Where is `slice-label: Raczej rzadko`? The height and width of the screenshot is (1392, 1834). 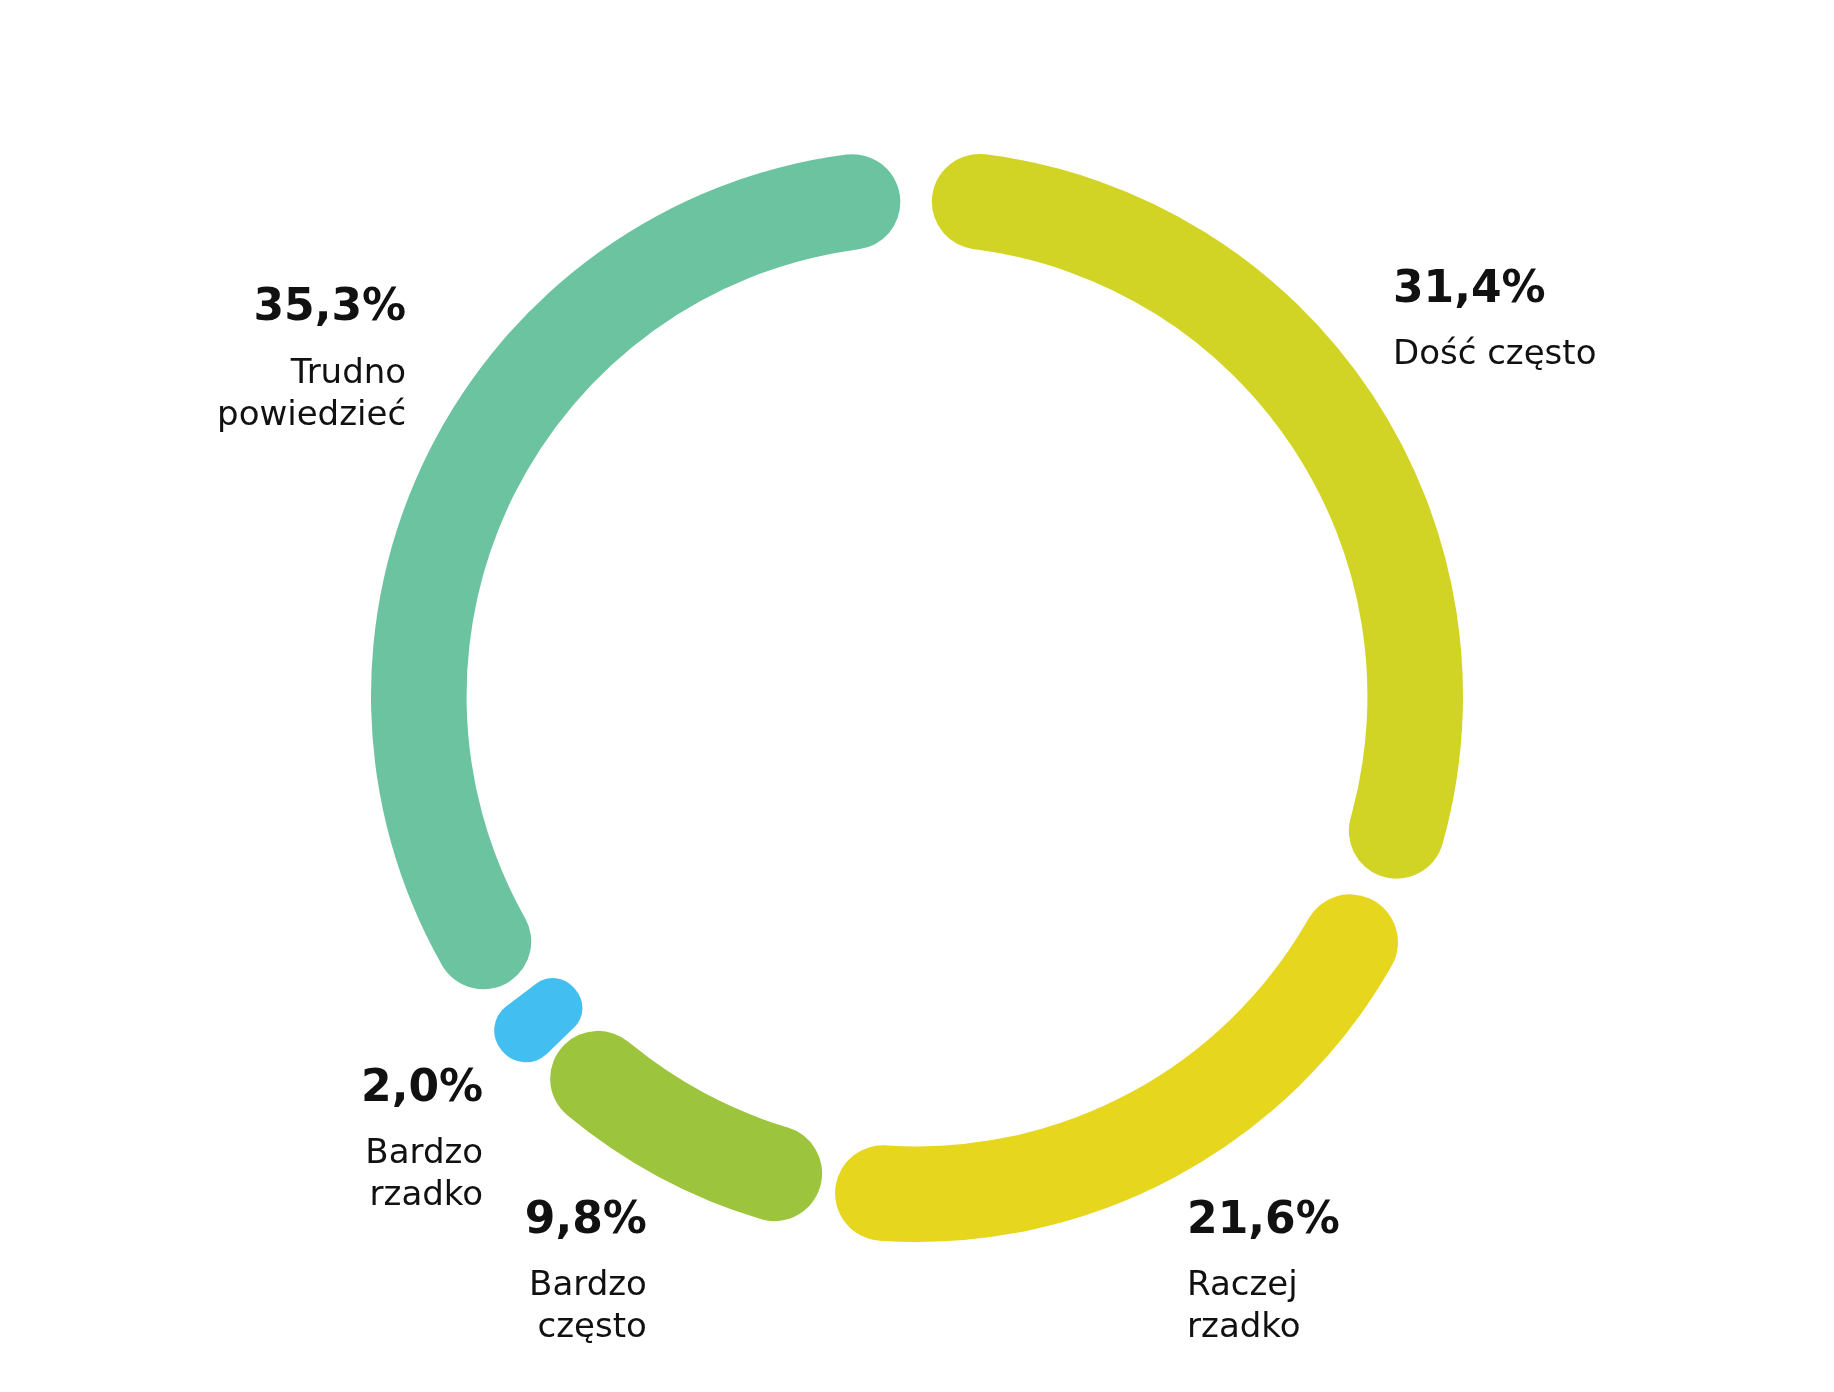 slice-label: Raczej rzadko is located at coordinates (1244, 1303).